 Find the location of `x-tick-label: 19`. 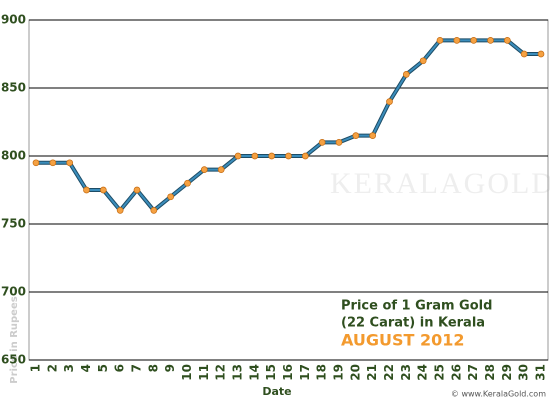

x-tick-label: 19 is located at coordinates (339, 372).